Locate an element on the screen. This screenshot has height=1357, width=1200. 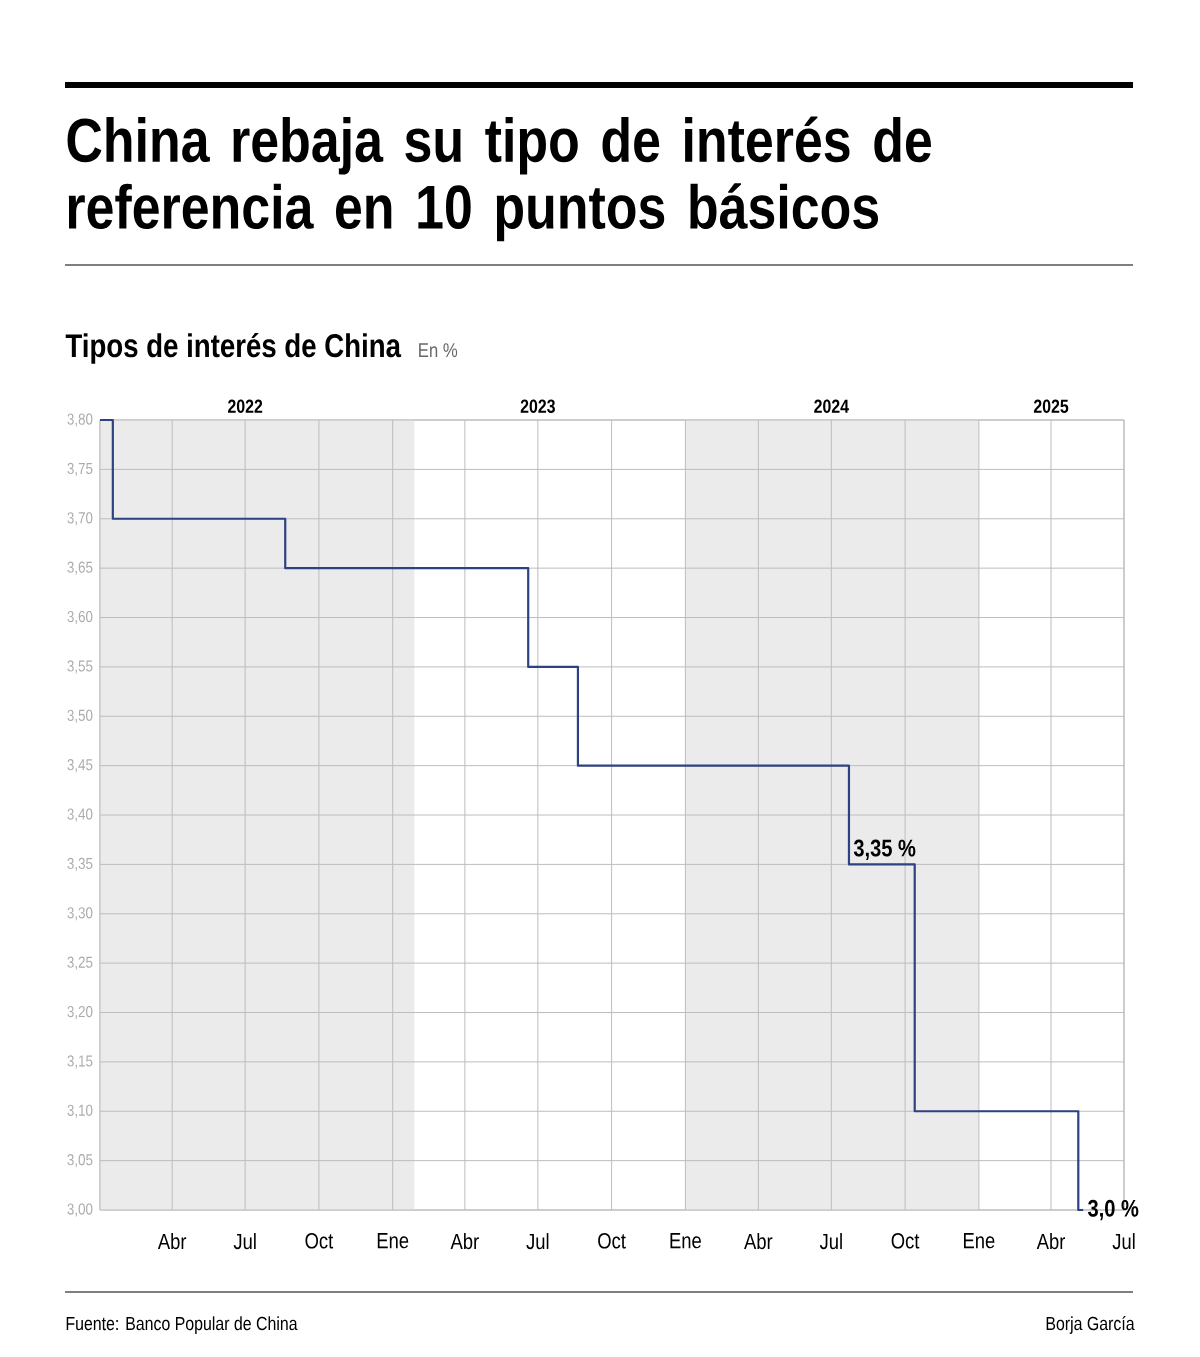
y-tick-label: 3,45 is located at coordinates (80, 766).